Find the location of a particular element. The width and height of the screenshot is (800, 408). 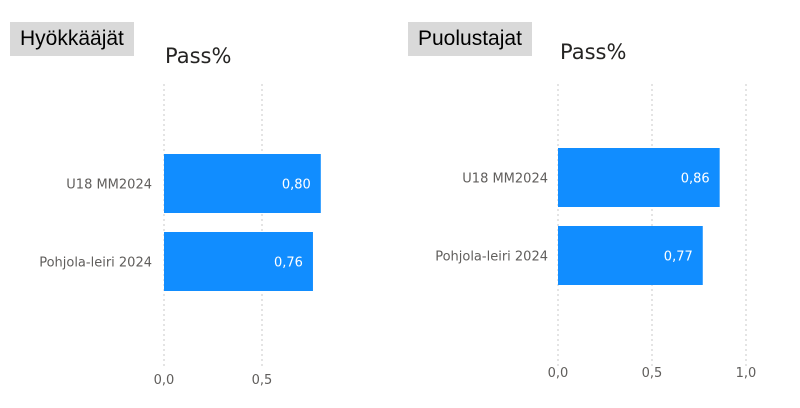

category-label-right-0: U18 MM2024 is located at coordinates (505, 179).